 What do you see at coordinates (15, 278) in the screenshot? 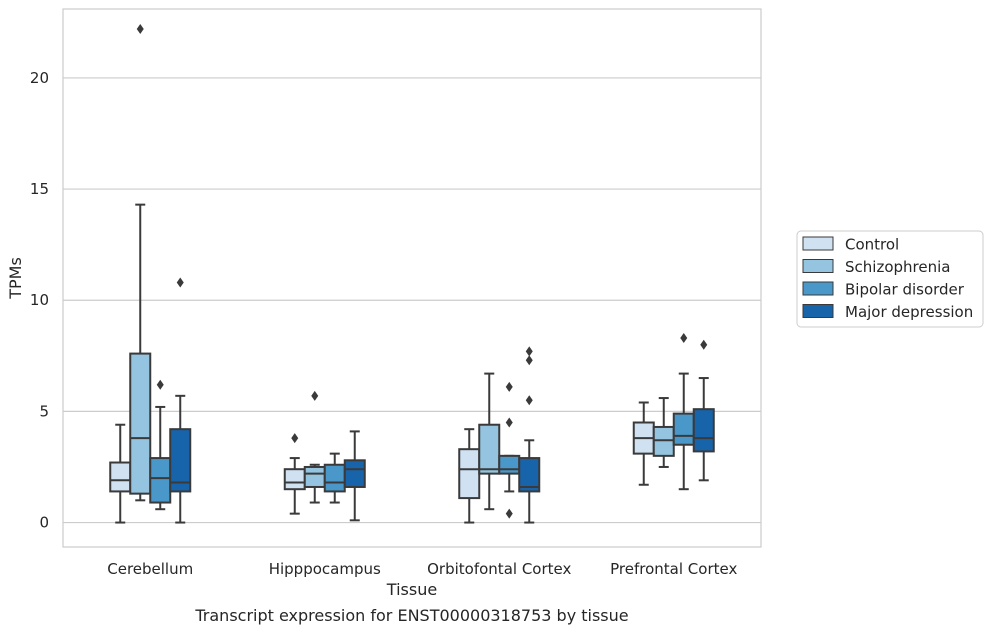
I see `y-axis-label: TPMs` at bounding box center [15, 278].